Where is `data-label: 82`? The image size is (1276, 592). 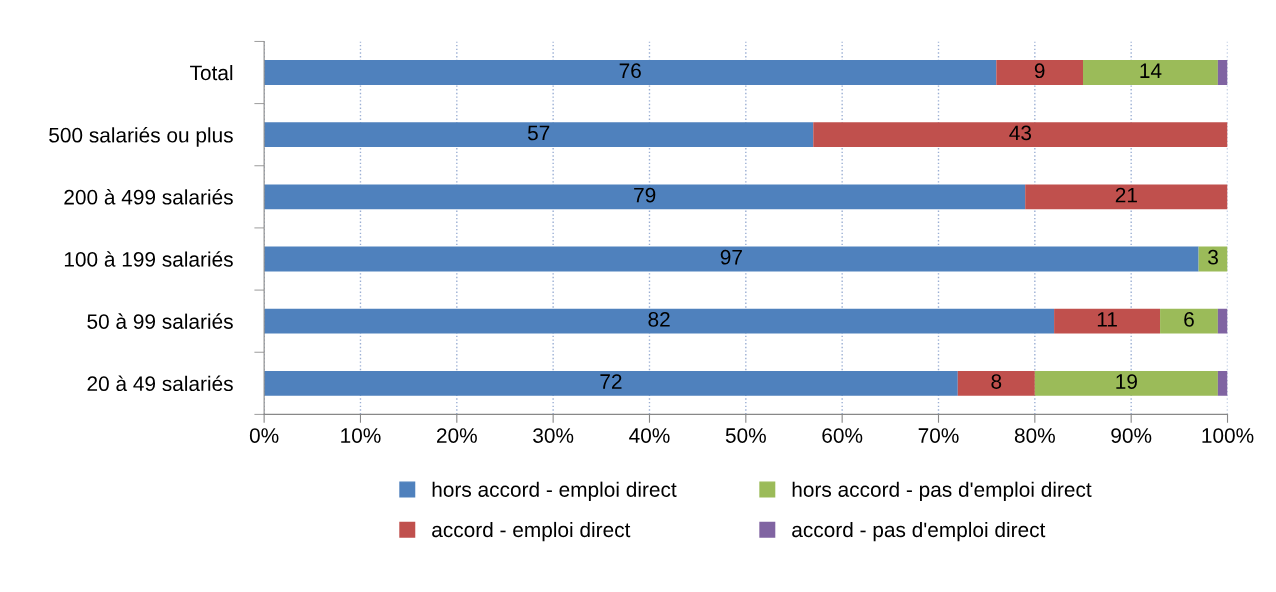
data-label: 82 is located at coordinates (659, 319).